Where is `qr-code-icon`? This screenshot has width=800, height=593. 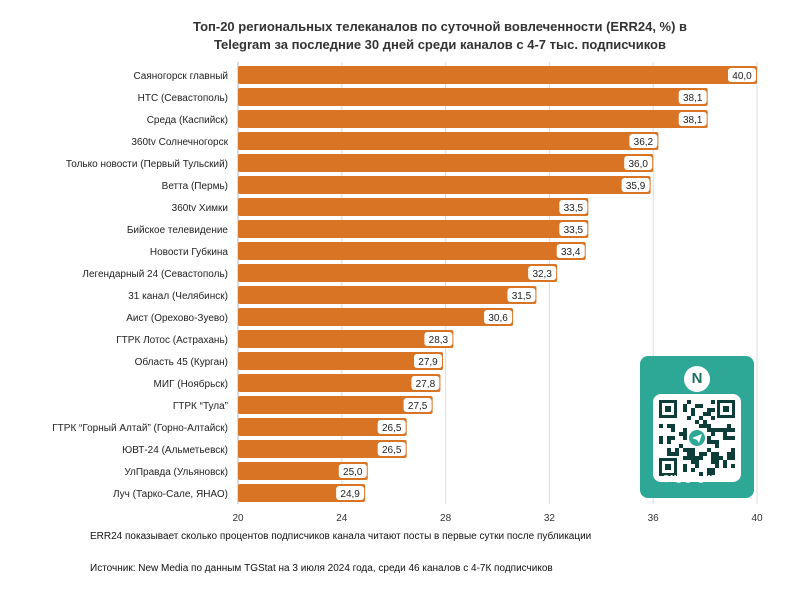 qr-code-icon is located at coordinates (697, 438).